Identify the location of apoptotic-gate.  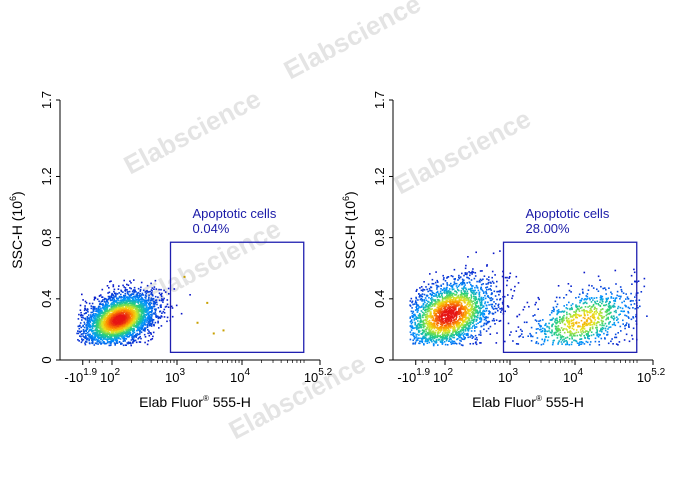
(237, 297).